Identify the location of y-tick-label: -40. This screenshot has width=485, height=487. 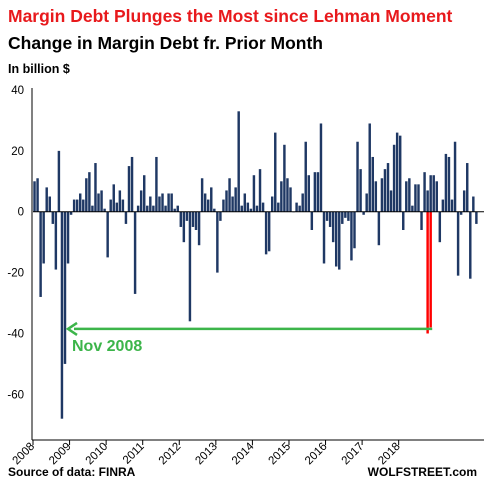
(15, 334).